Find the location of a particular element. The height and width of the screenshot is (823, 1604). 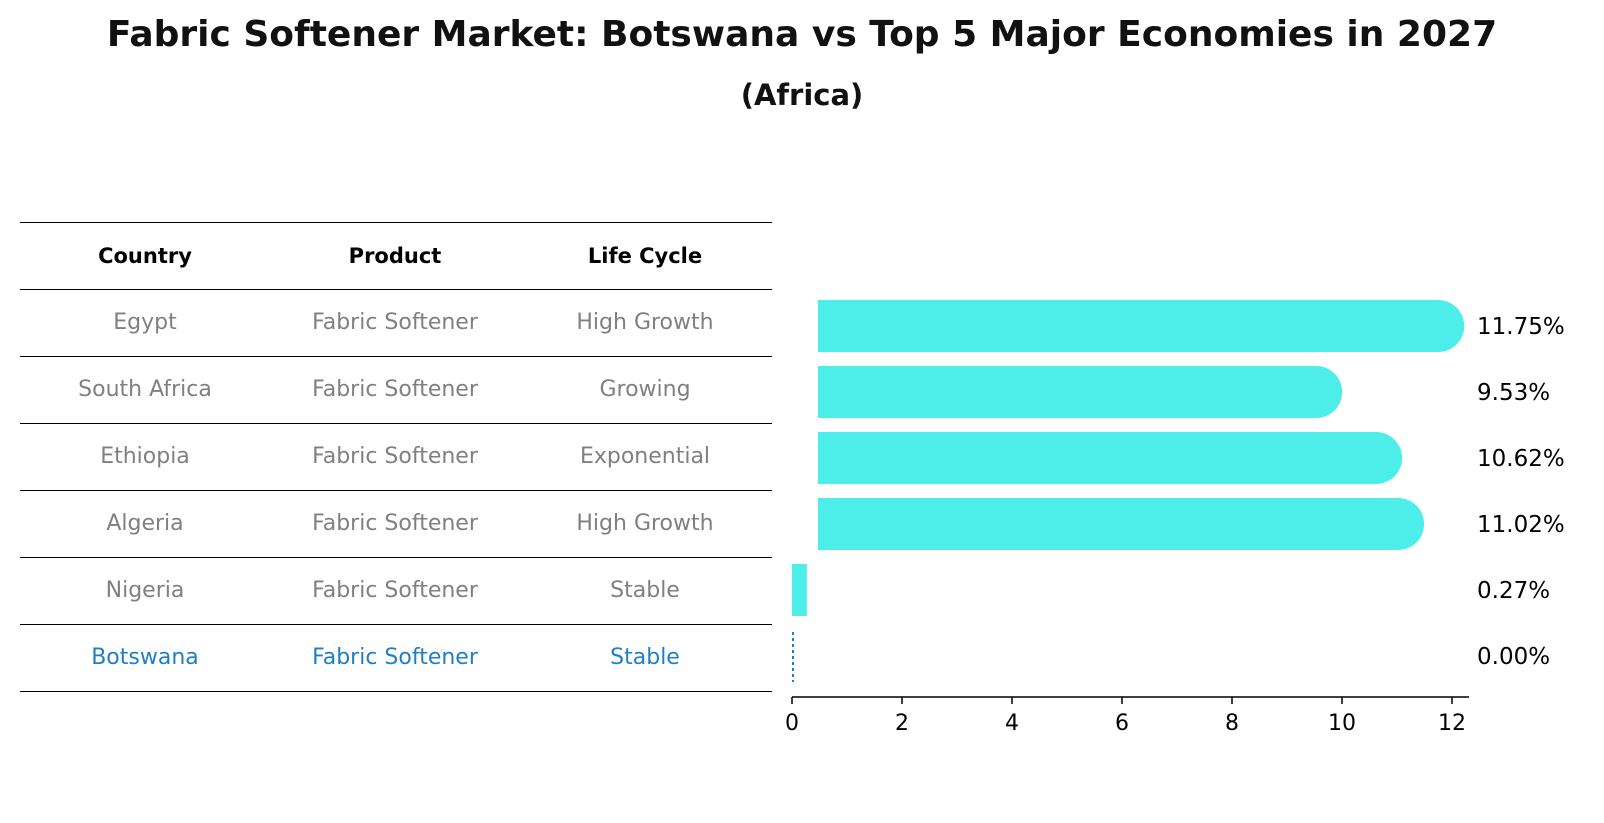

table-row: South Africa Fabric Softener Growing is located at coordinates (396, 389).